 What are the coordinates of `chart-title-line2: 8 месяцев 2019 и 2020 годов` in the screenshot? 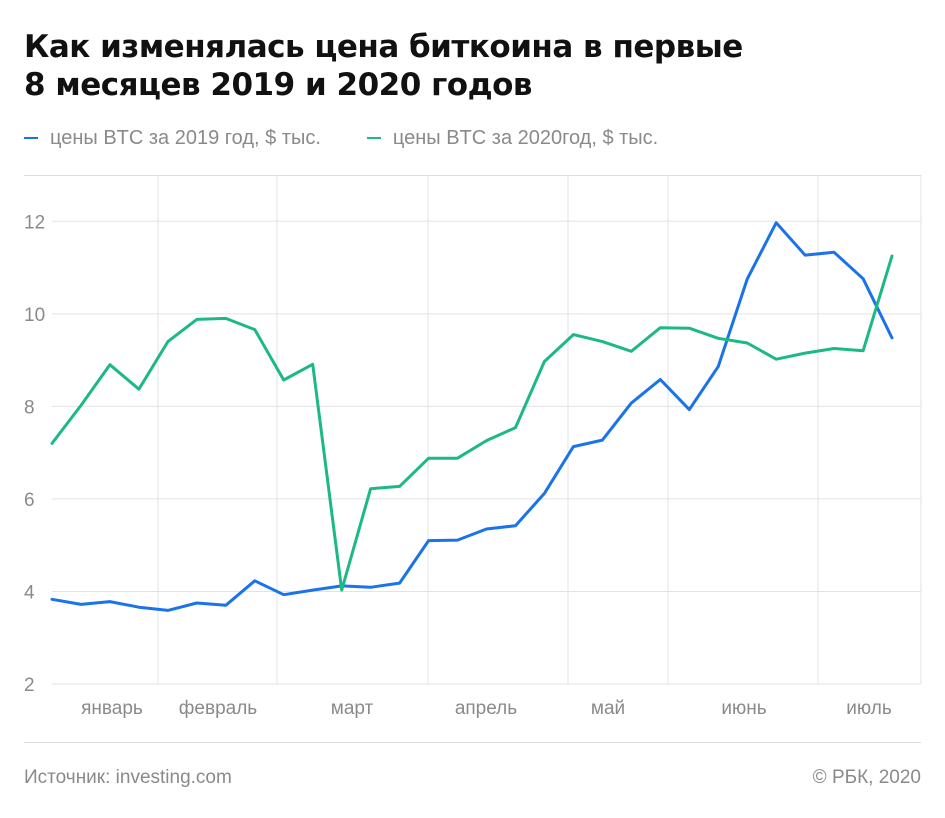 It's located at (278, 85).